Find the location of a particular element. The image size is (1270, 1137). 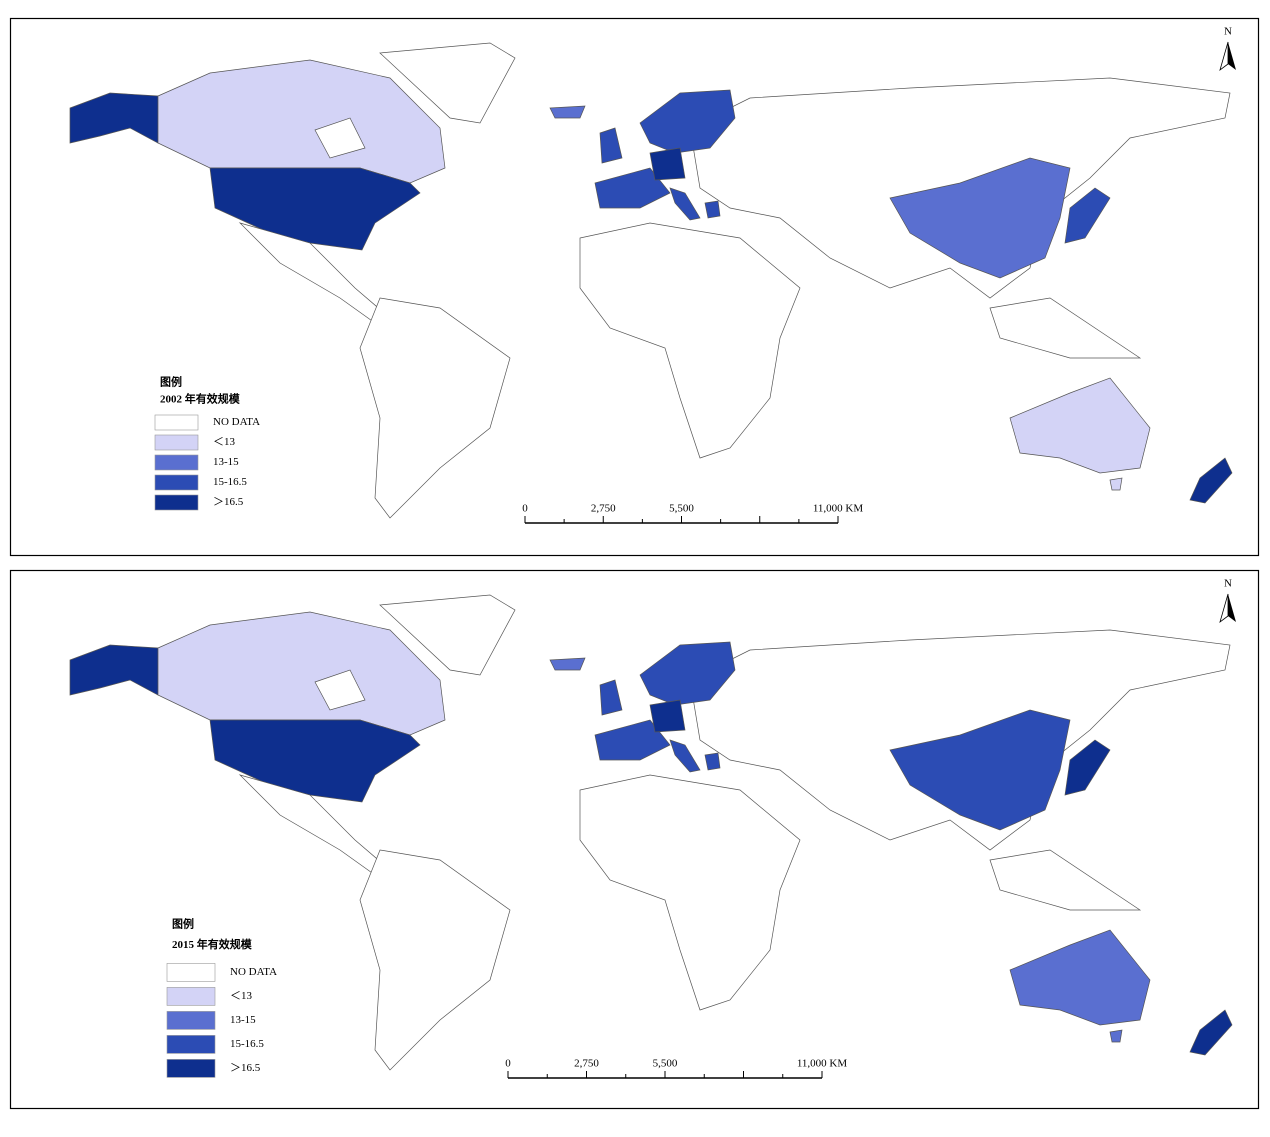

legend-subtitle: 2002 年有效规模 is located at coordinates (200, 399).